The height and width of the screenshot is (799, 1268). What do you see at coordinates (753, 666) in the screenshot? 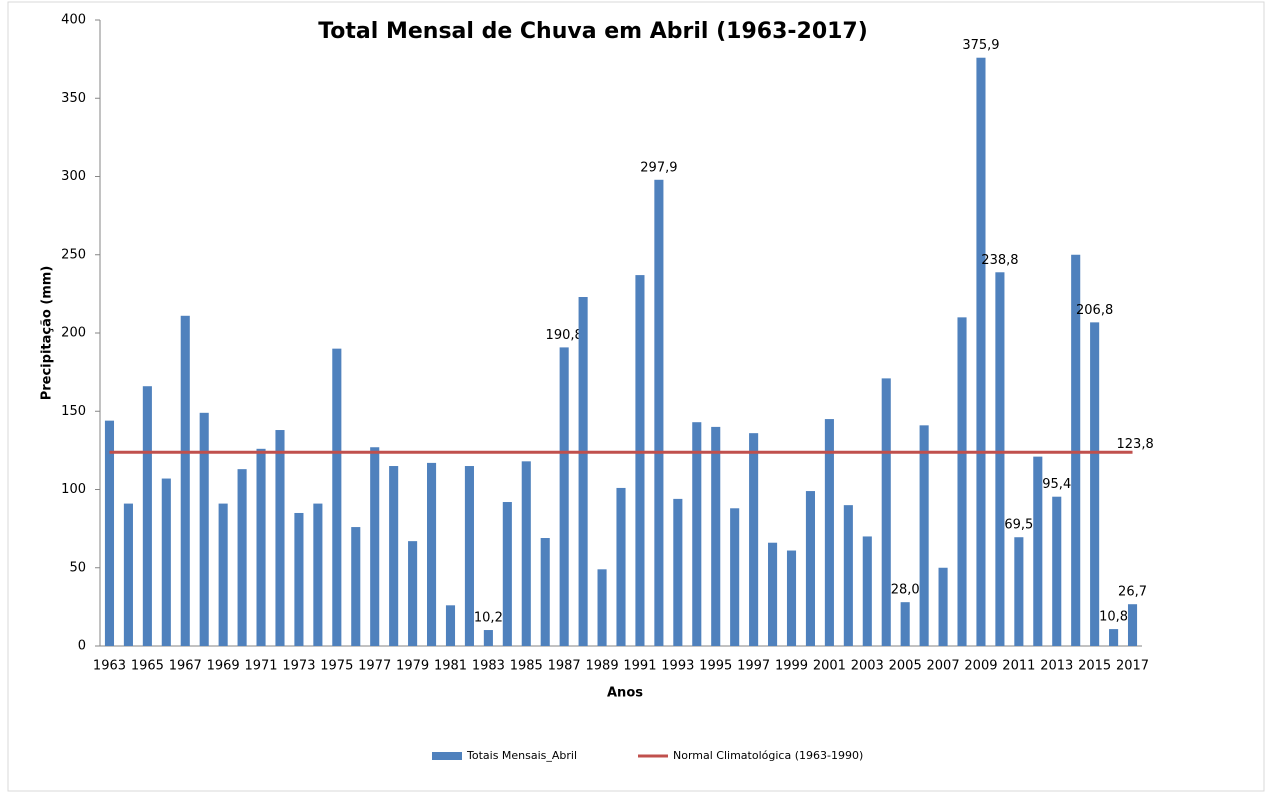
I see `x-tick-label: 1997` at bounding box center [753, 666].